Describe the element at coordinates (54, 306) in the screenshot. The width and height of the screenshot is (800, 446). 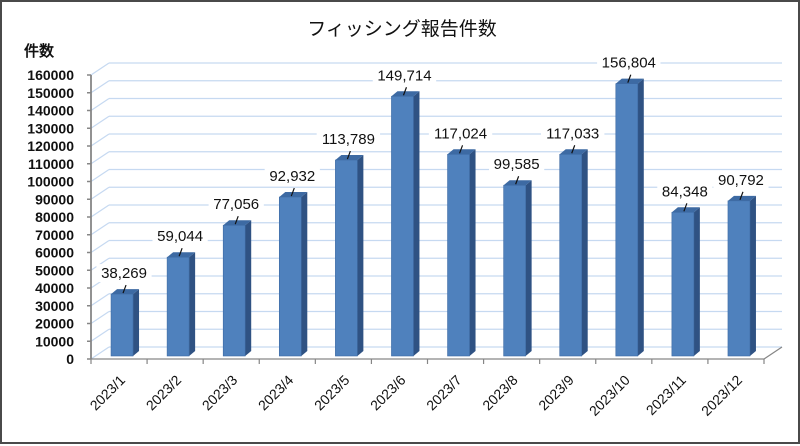
I see `y-tick-label: 30000` at that location.